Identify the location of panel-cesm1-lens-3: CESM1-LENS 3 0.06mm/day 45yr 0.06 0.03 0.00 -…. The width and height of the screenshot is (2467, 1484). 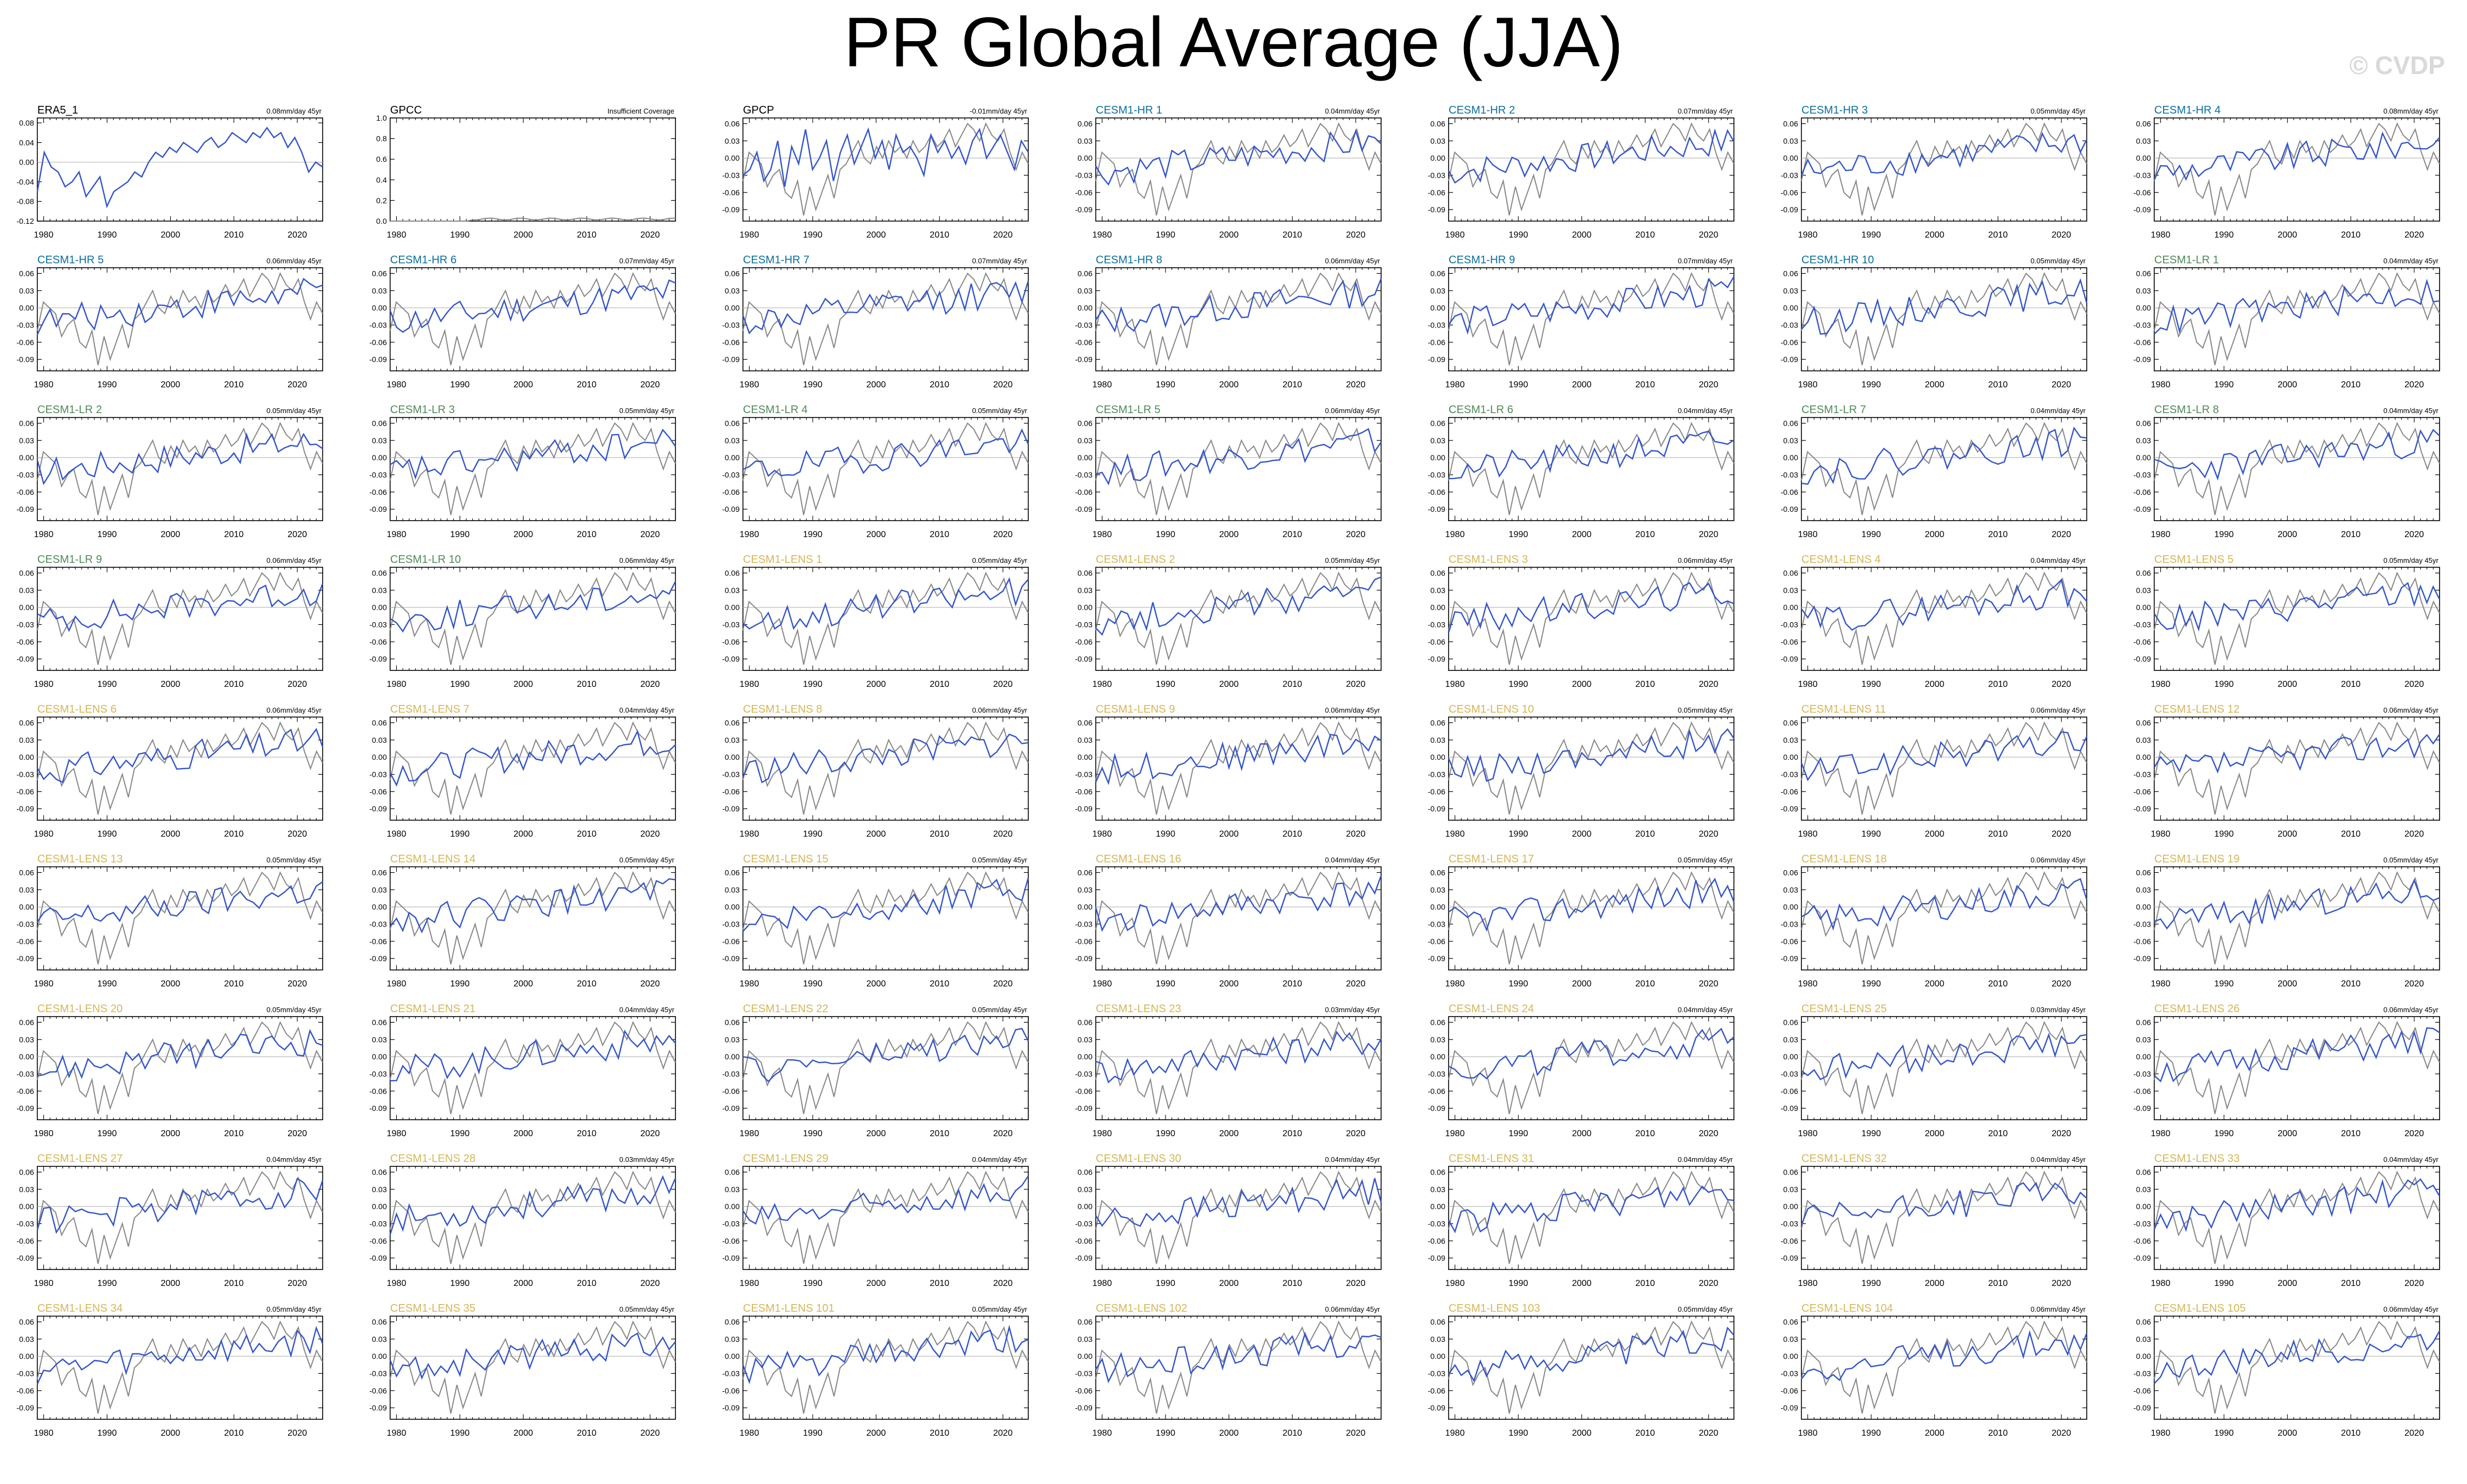
(1581, 621).